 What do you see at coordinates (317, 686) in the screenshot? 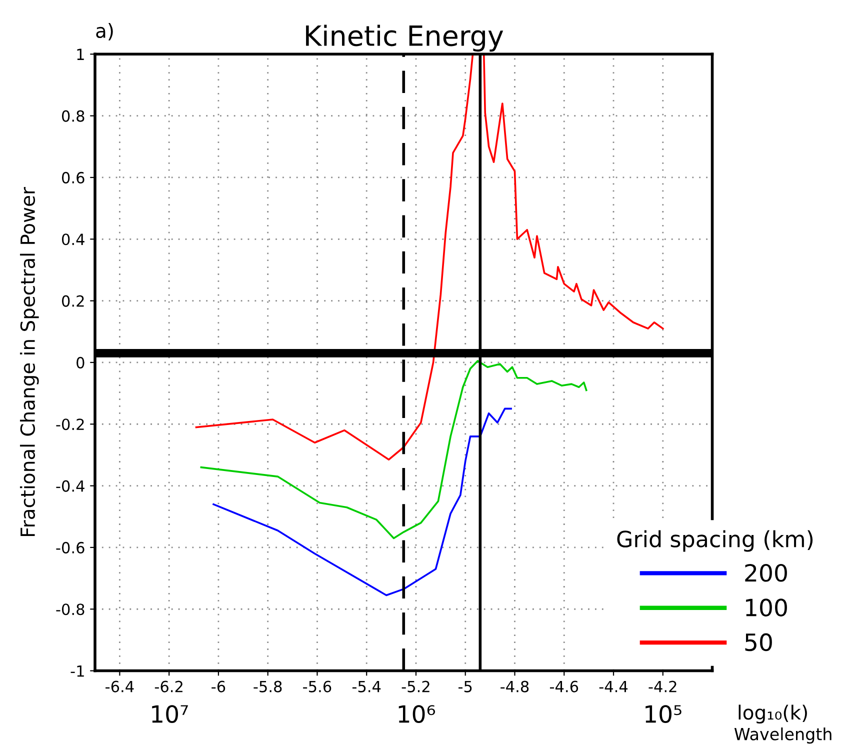
I see `x-tick-label: -5.6` at bounding box center [317, 686].